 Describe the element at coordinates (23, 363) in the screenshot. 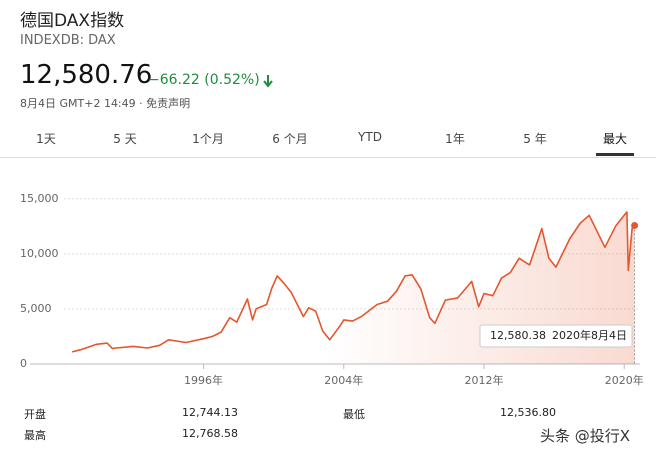

I see `y-tick-label: 0` at that location.